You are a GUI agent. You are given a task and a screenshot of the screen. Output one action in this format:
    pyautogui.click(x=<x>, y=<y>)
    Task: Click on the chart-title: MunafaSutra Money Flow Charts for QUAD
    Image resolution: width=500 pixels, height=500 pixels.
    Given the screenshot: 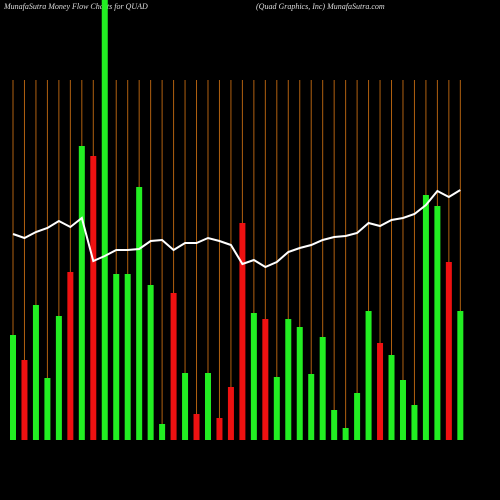 What is the action you would take?
    pyautogui.click(x=75, y=6)
    